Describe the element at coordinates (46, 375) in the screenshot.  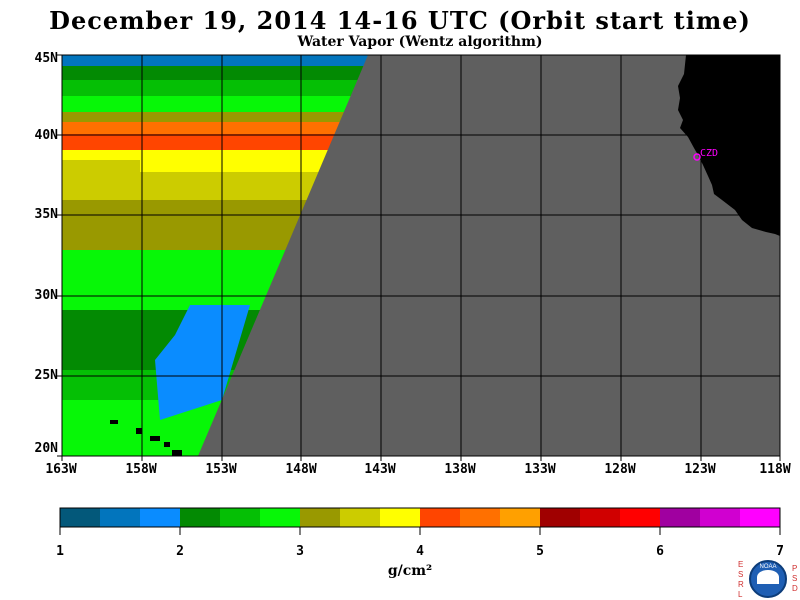
I see `lat-label-25n: 25N` at that location.